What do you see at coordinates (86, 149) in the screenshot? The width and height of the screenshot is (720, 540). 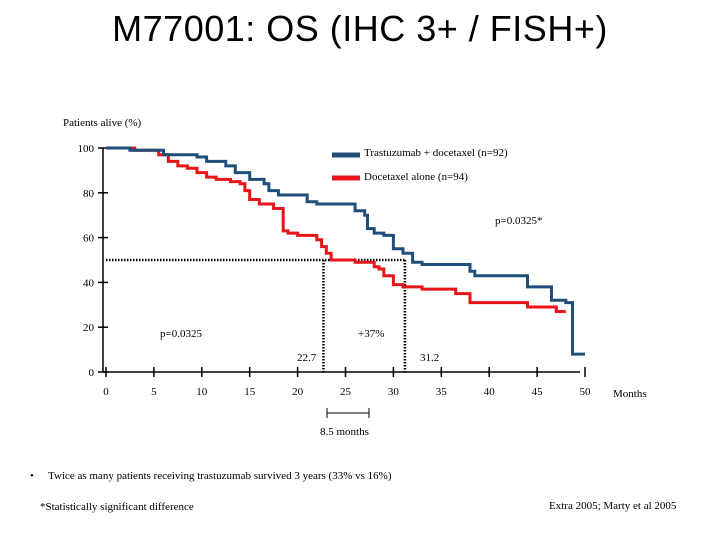 I see `y-tick-label: 100` at bounding box center [86, 149].